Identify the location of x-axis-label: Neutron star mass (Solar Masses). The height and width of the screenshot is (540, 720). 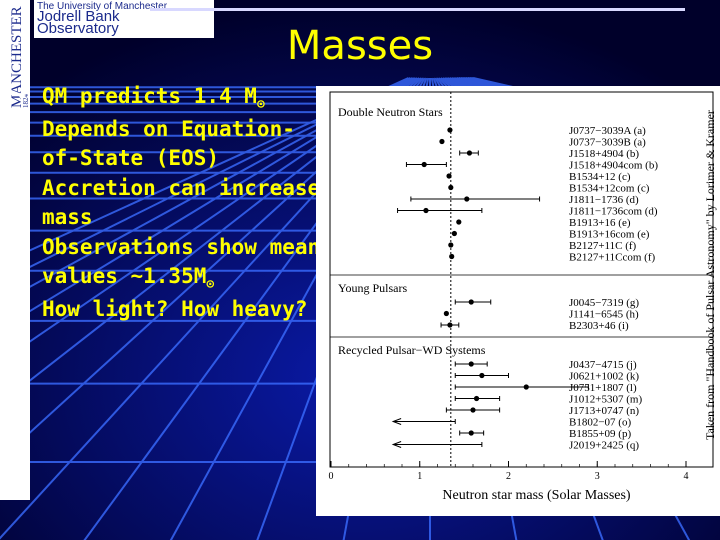
(536, 495).